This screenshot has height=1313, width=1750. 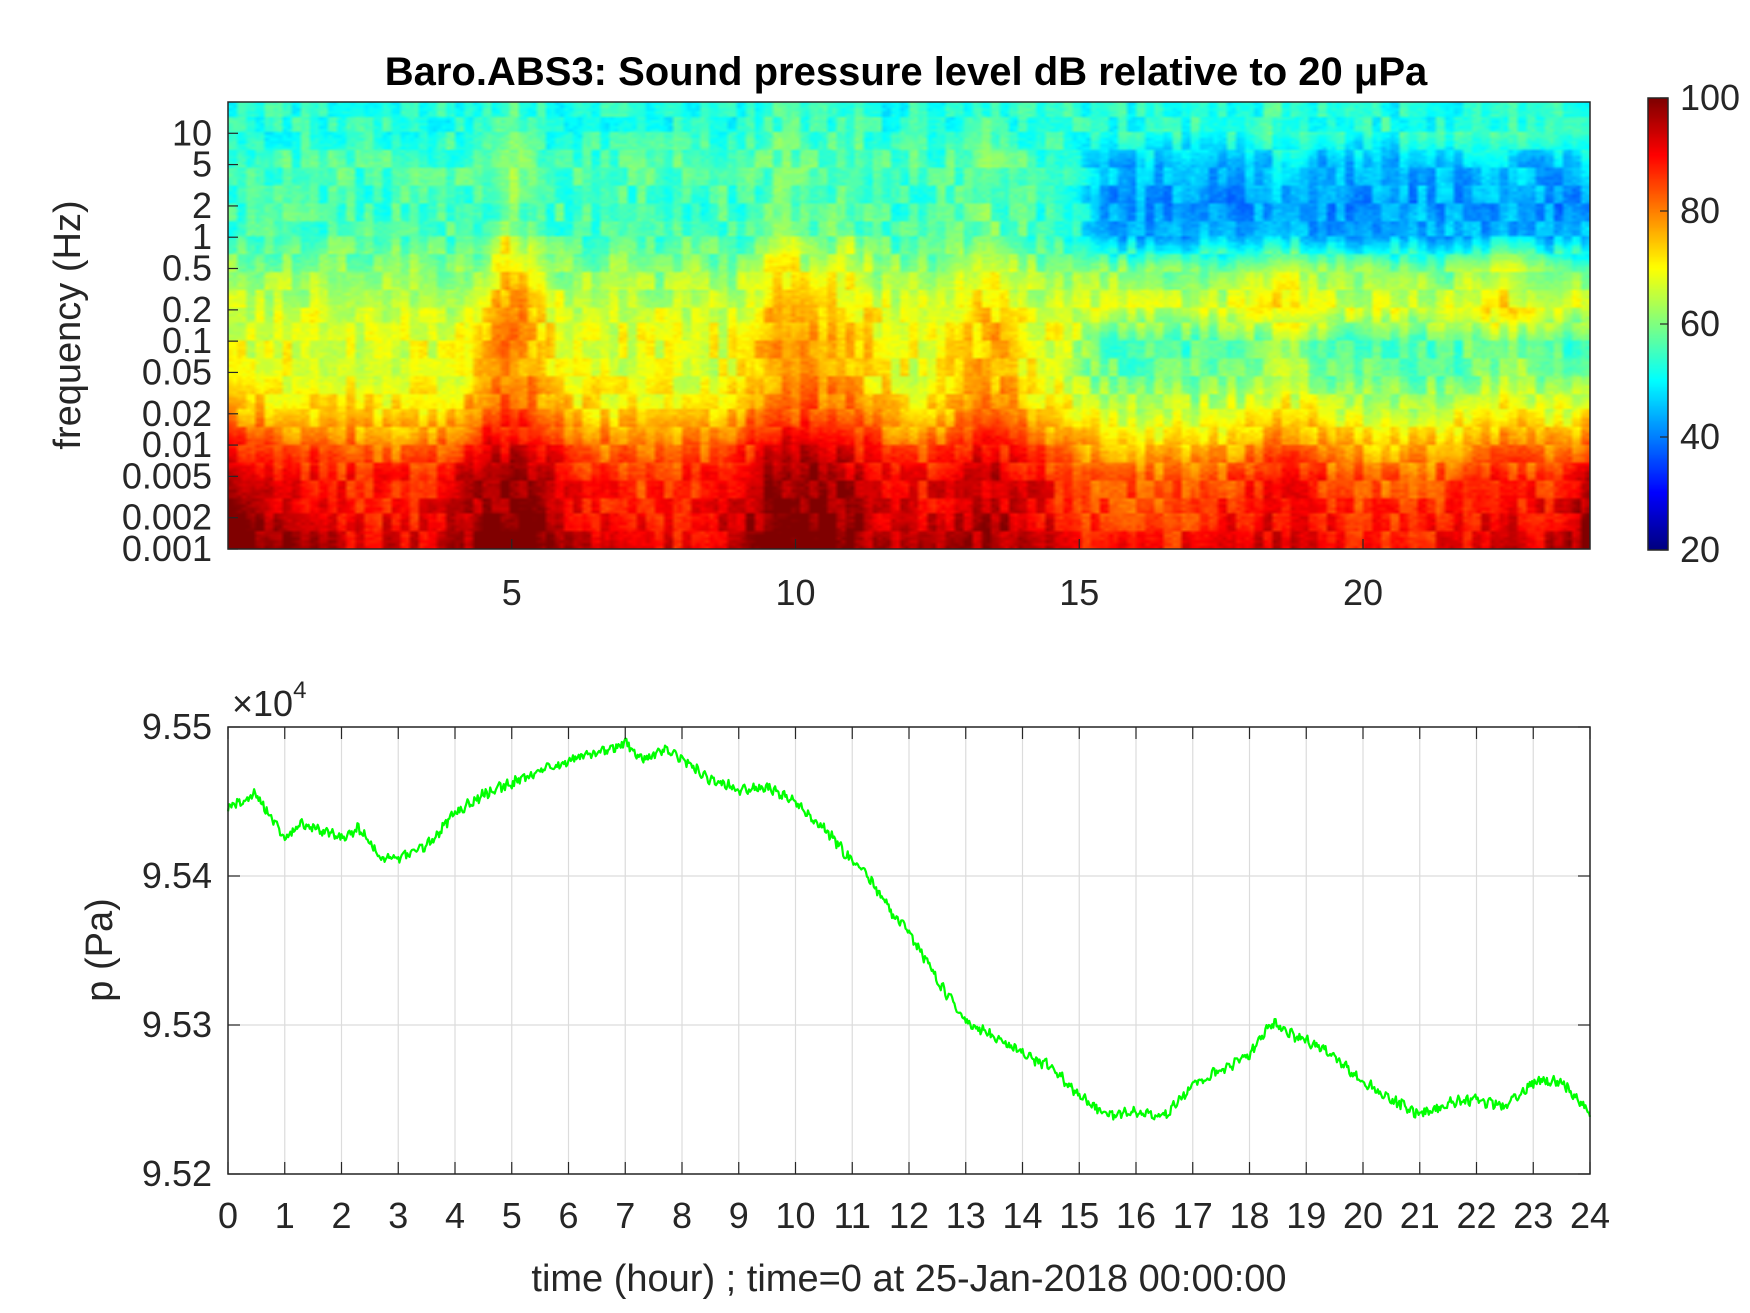 What do you see at coordinates (1136, 1215) in the screenshot?
I see `pressure-x-tick-label: 16` at bounding box center [1136, 1215].